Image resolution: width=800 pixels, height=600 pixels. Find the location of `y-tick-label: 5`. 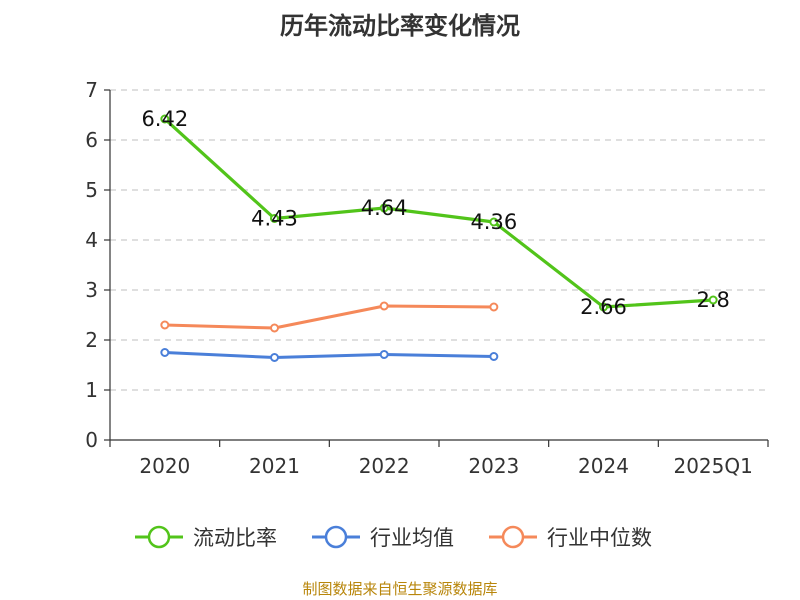

y-tick-label: 5 is located at coordinates (91, 190).